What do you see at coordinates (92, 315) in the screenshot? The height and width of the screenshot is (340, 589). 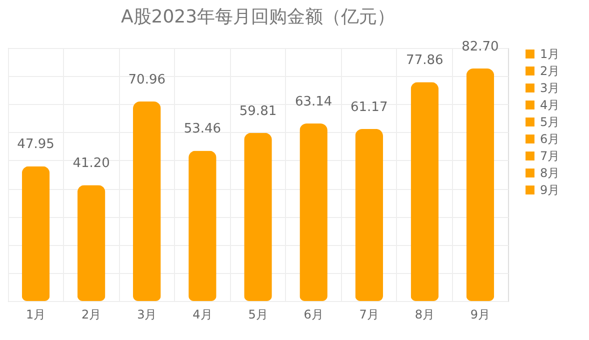 I see `x-tick-label: 2月` at bounding box center [92, 315].